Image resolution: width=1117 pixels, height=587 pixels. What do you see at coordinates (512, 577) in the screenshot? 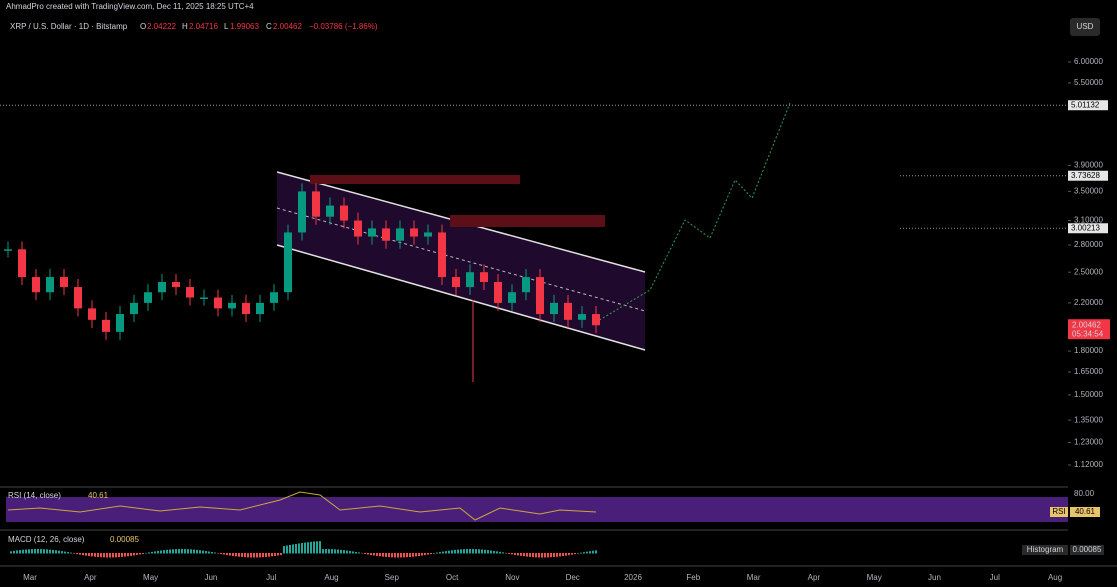
I see `x-tick-label: Nov` at bounding box center [512, 577].